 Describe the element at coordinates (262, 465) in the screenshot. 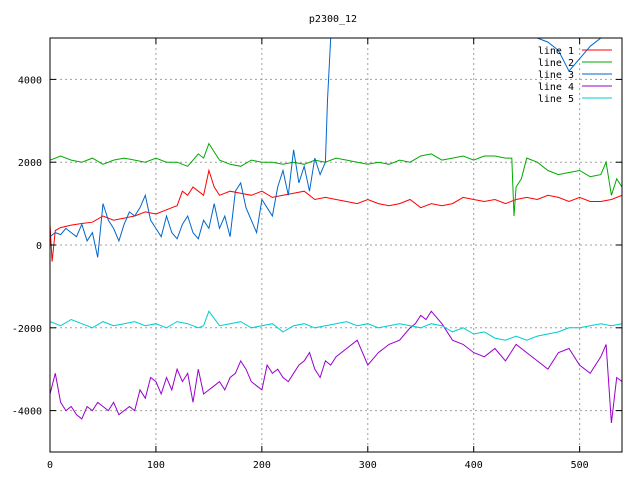

I see `x-tick-label: 200` at that location.